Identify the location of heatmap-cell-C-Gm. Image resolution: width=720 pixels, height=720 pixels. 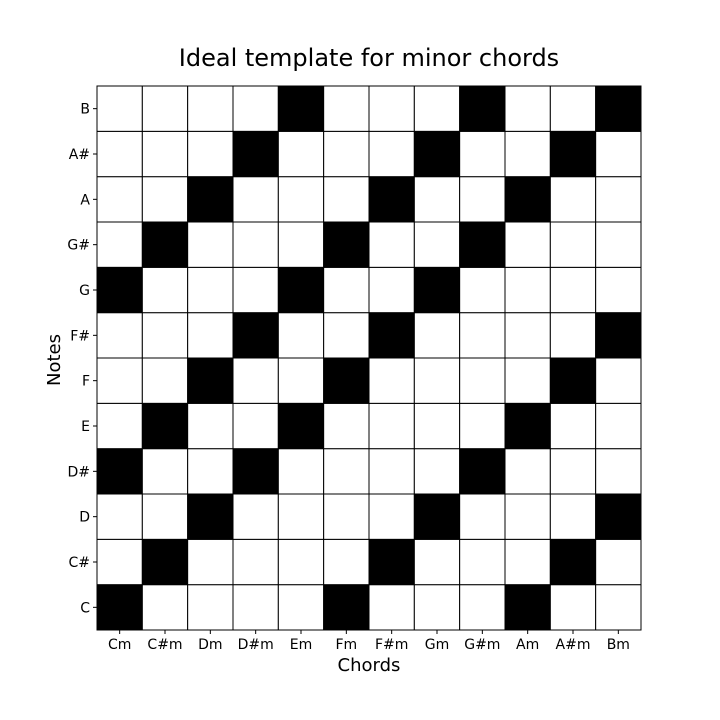
(437, 607).